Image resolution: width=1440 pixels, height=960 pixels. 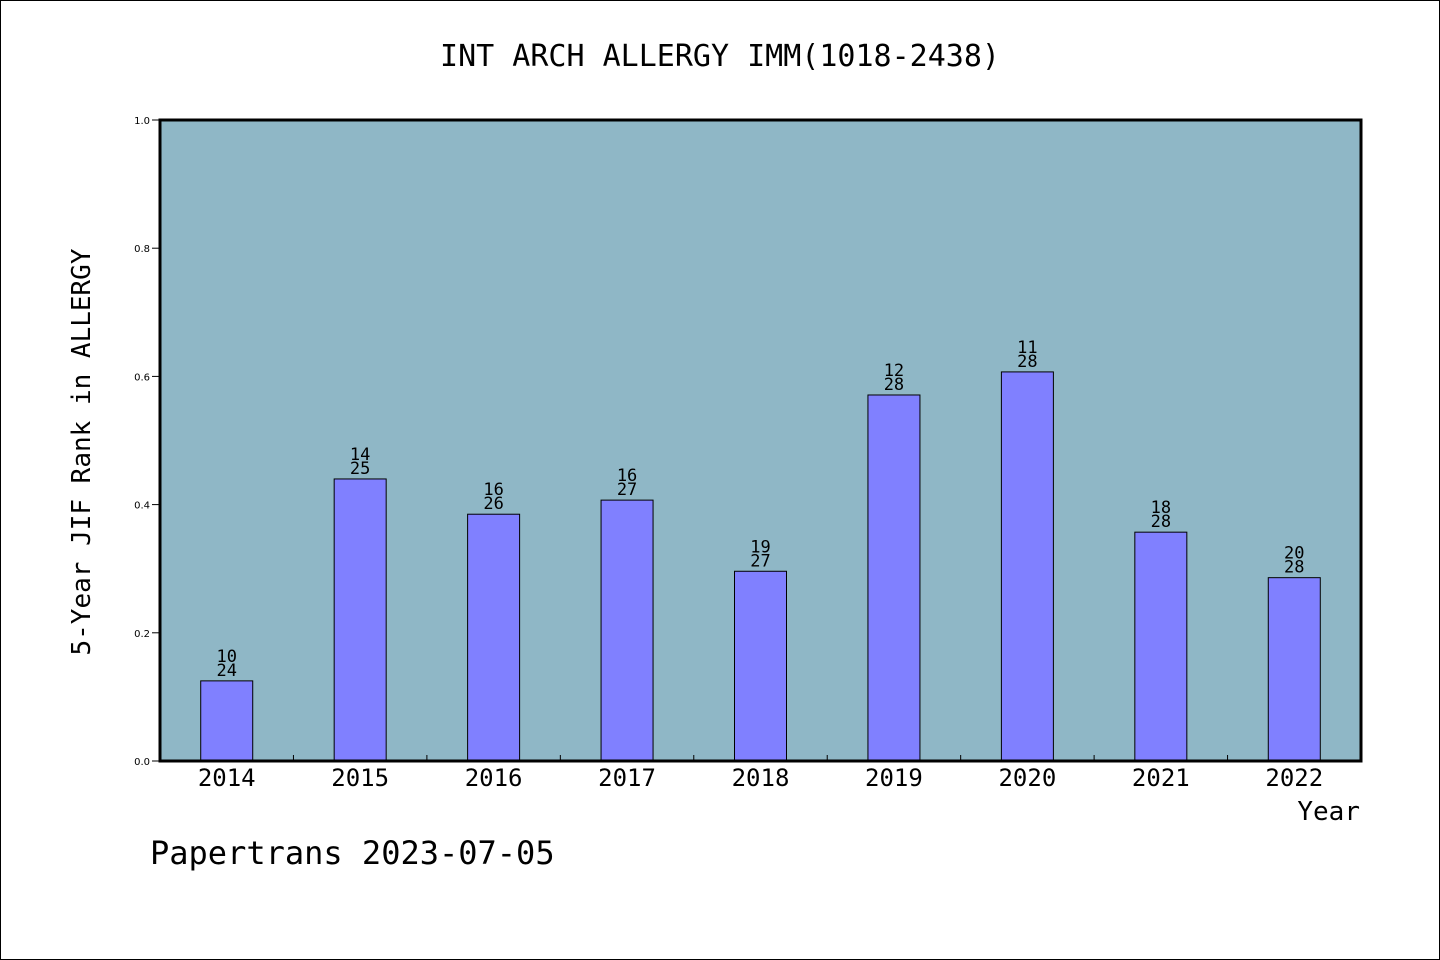 What do you see at coordinates (142, 762) in the screenshot?
I see `y-tick-label: 0.0` at bounding box center [142, 762].